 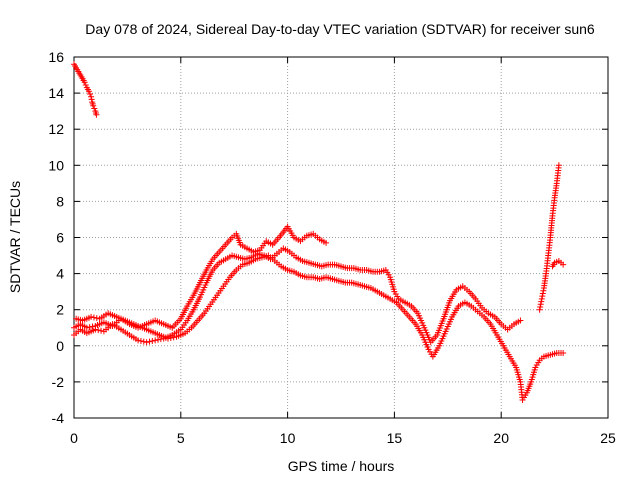 What do you see at coordinates (58, 418) in the screenshot?
I see `y-tick-label: -4` at bounding box center [58, 418].